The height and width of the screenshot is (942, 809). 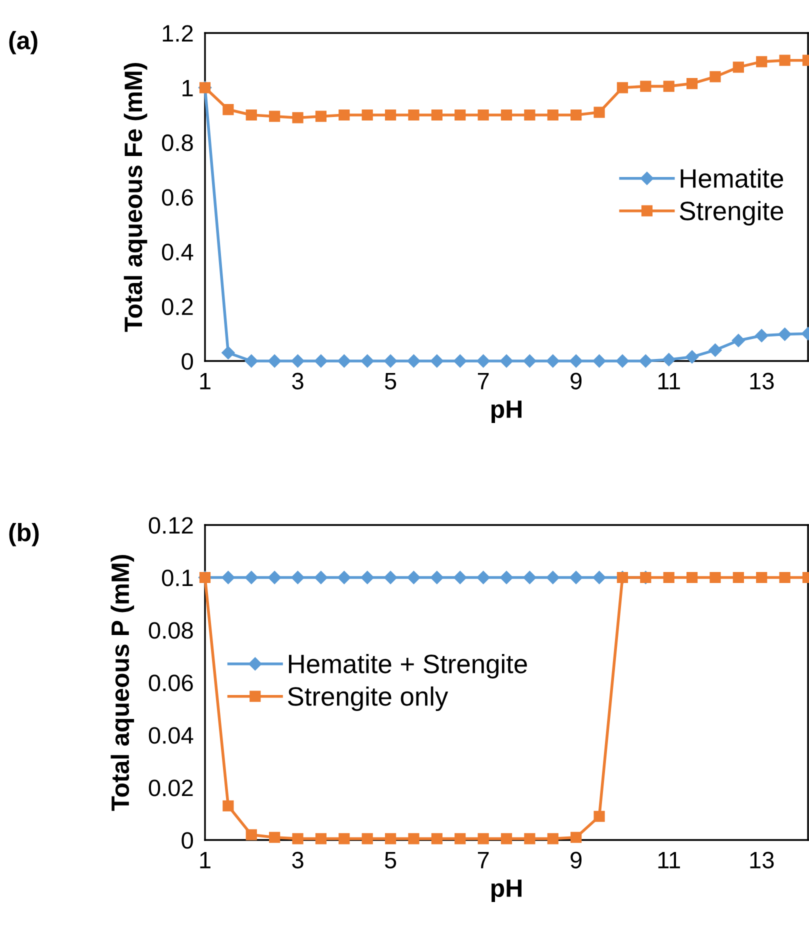 What do you see at coordinates (136, 197) in the screenshot?
I see `y-axis-title: Total aqueous Fe (mM)` at bounding box center [136, 197].